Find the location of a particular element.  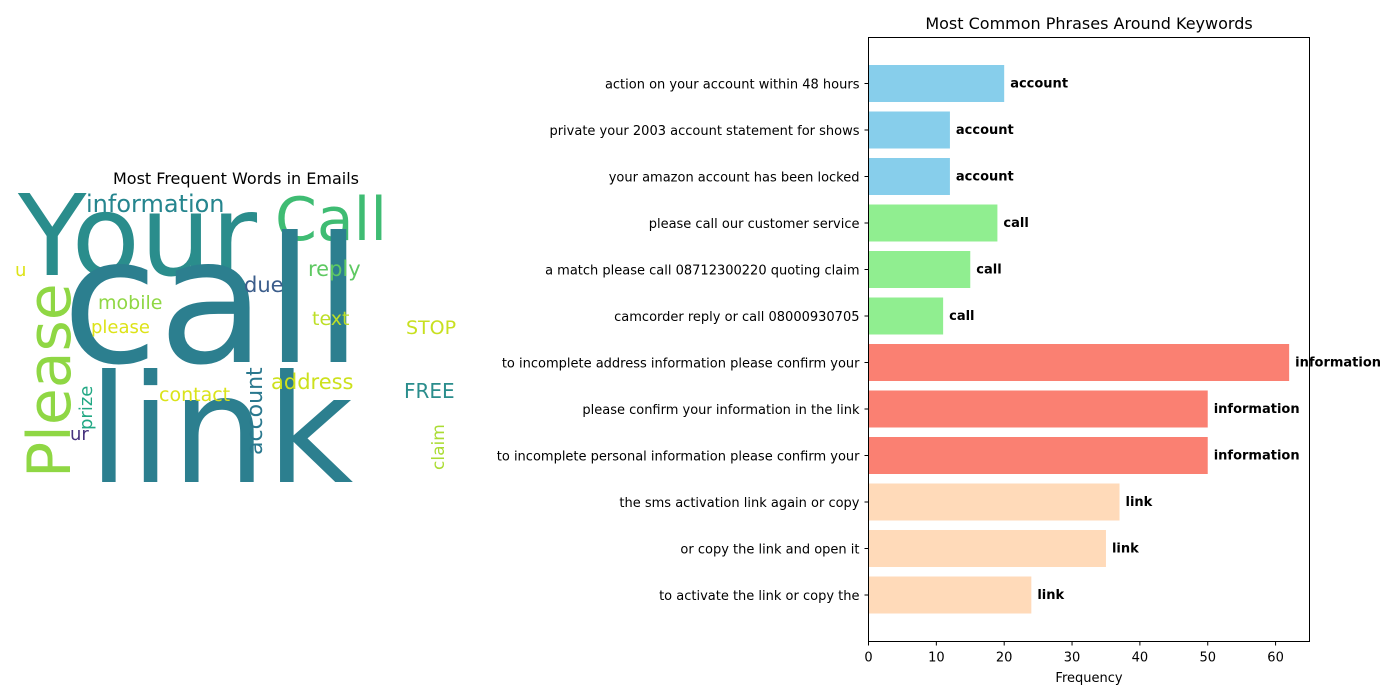

bar-label-8: information is located at coordinates (1257, 409).